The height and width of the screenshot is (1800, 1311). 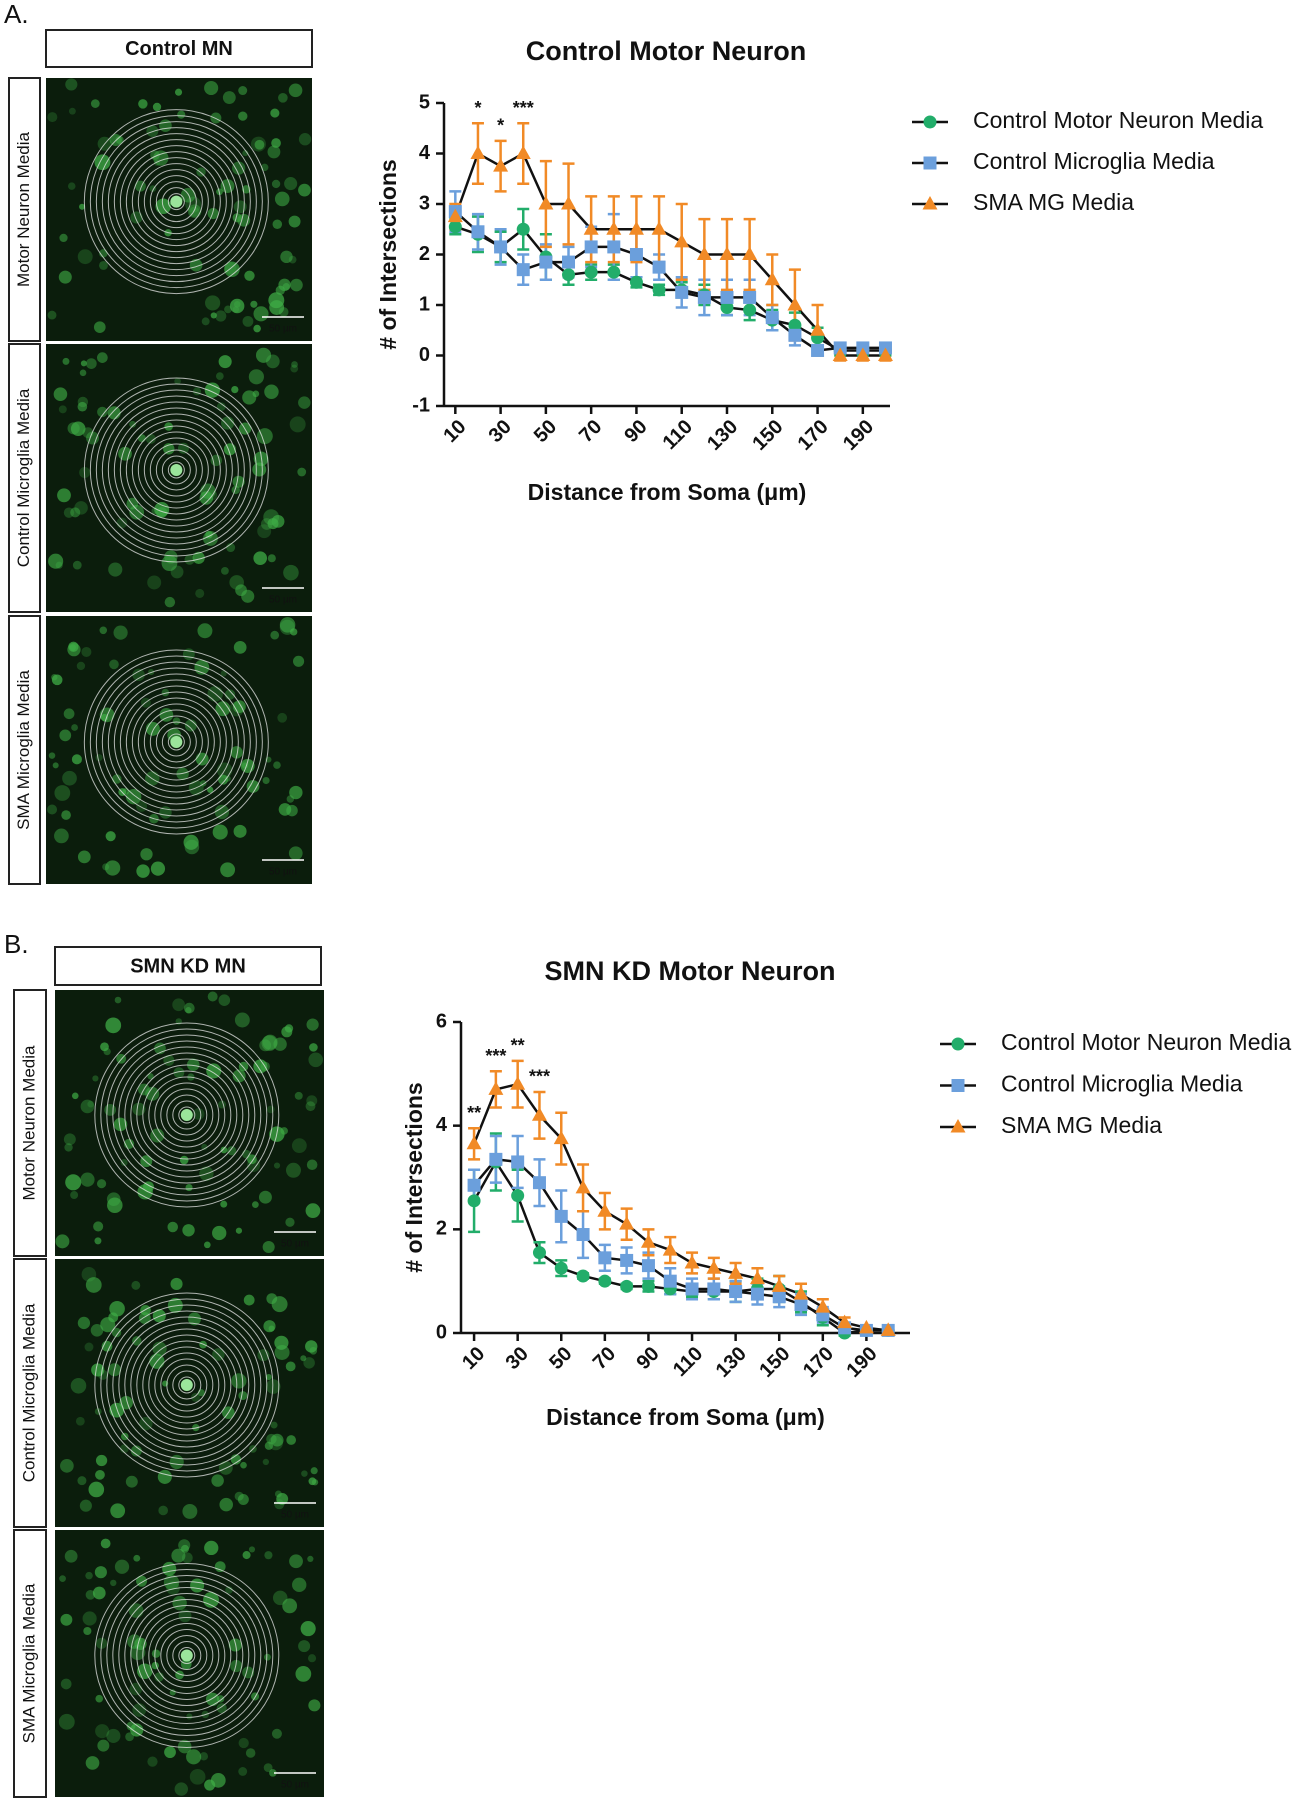 I want to click on y-tick-label: 0, so click(x=424, y=355).